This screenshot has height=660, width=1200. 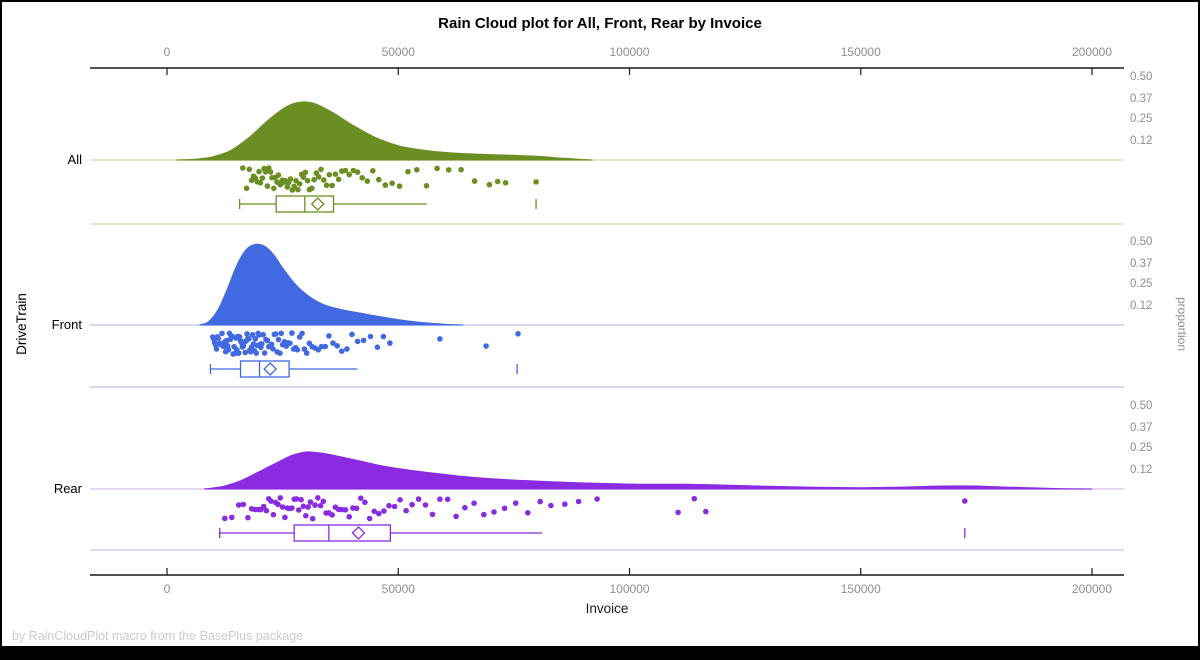 What do you see at coordinates (629, 52) in the screenshot?
I see `x-tick-label-top: 100000` at bounding box center [629, 52].